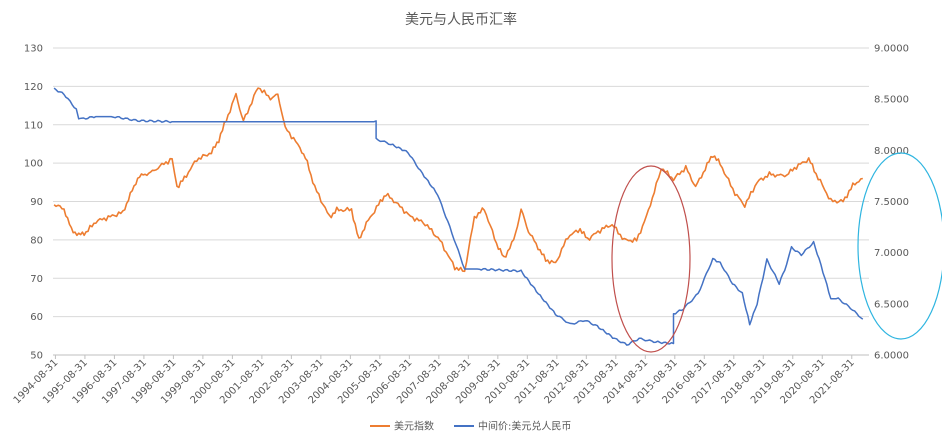 The height and width of the screenshot is (448, 942). Describe the element at coordinates (33, 49) in the screenshot. I see `y-left-tick-label: 130` at that location.